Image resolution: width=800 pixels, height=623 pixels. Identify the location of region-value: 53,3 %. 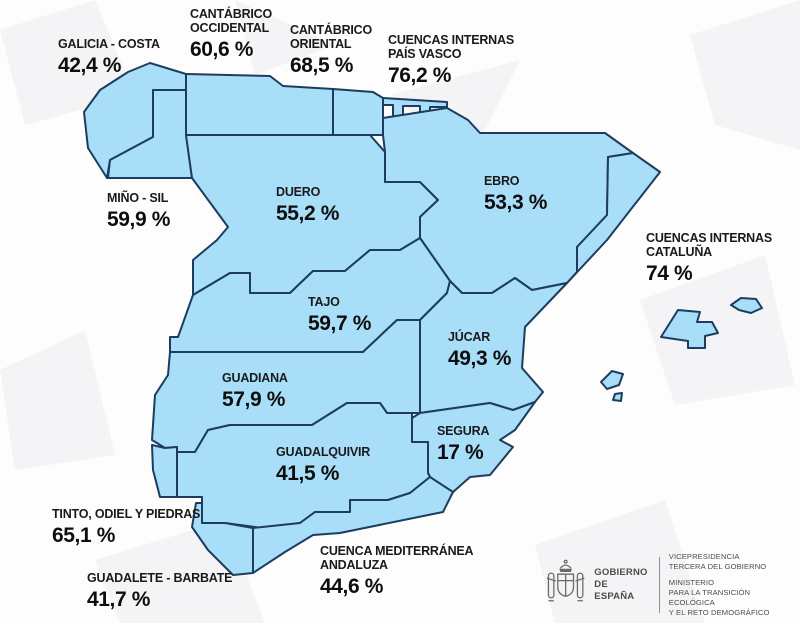
(515, 202).